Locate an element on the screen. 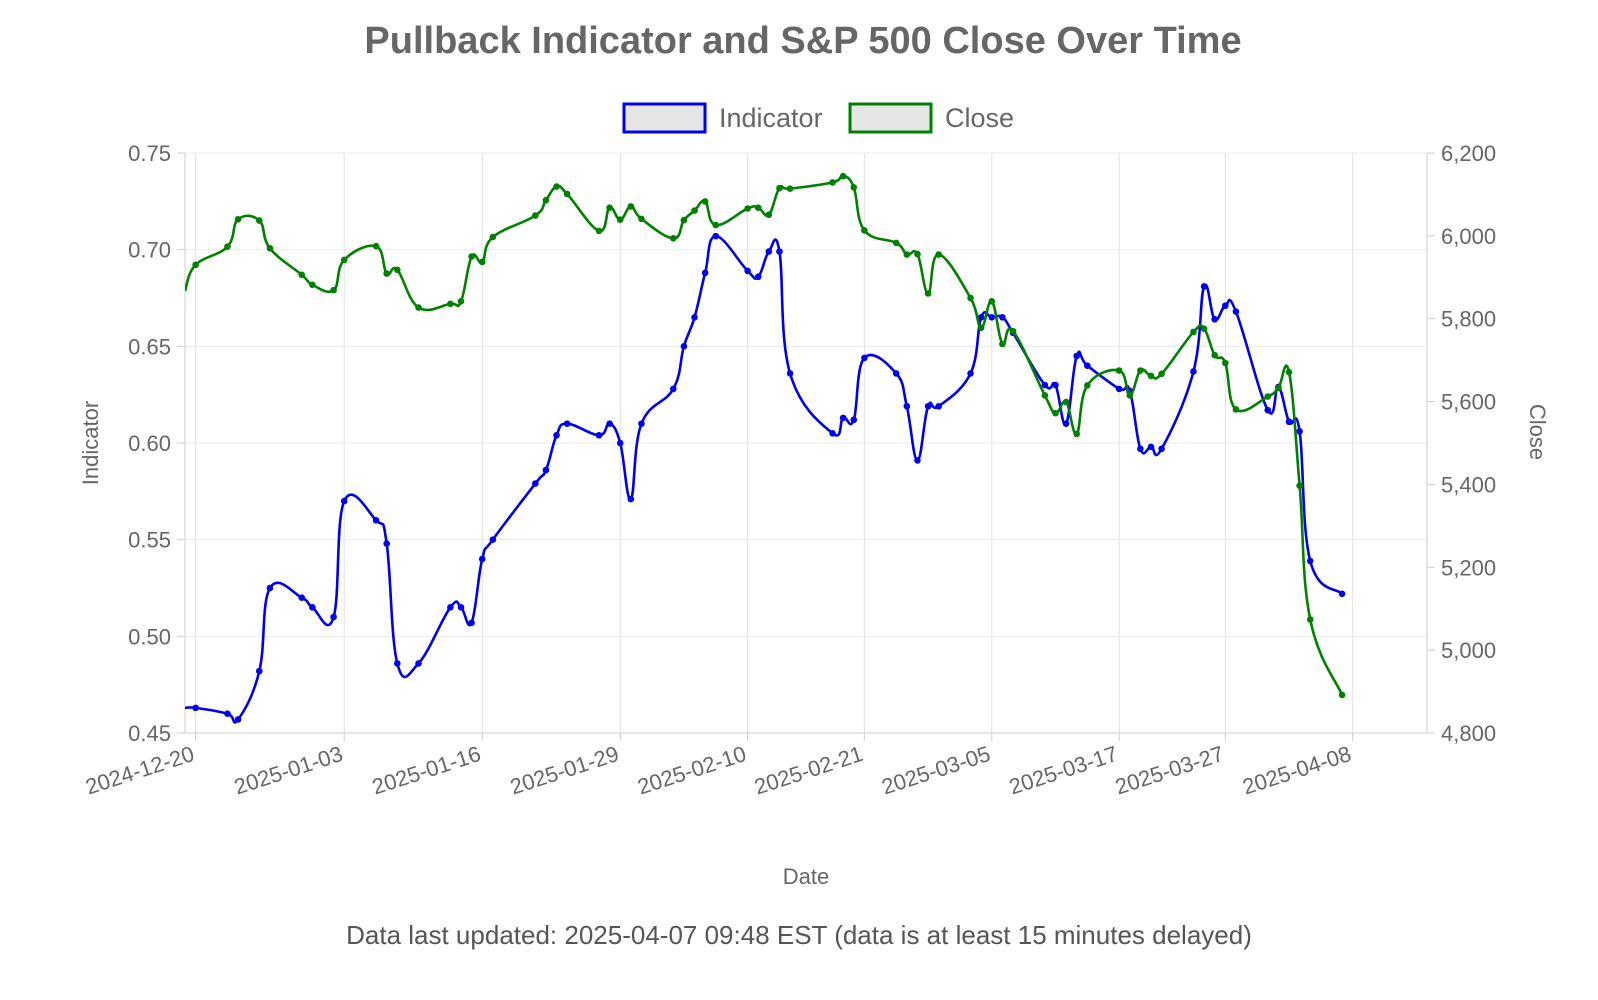  y-tick-label: 0.50 is located at coordinates (149, 636).